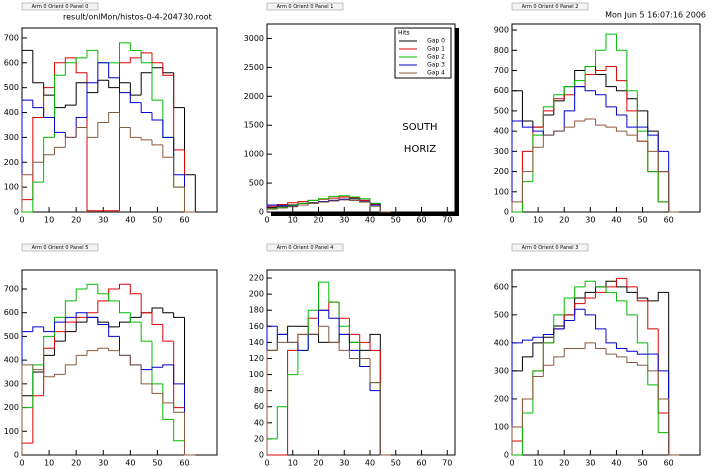 The width and height of the screenshot is (721, 469). What do you see at coordinates (501, 30) in the screenshot?
I see `y-tick-label: 900` at bounding box center [501, 30].